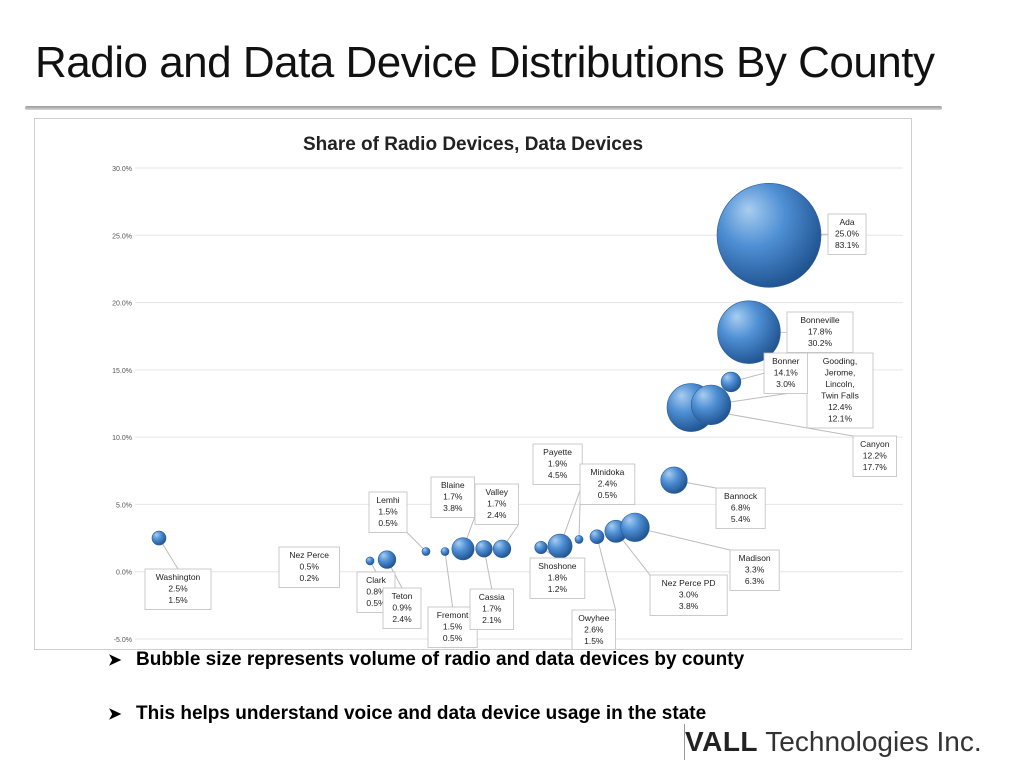  I want to click on y-tick-label: 20.0%, so click(122, 304).